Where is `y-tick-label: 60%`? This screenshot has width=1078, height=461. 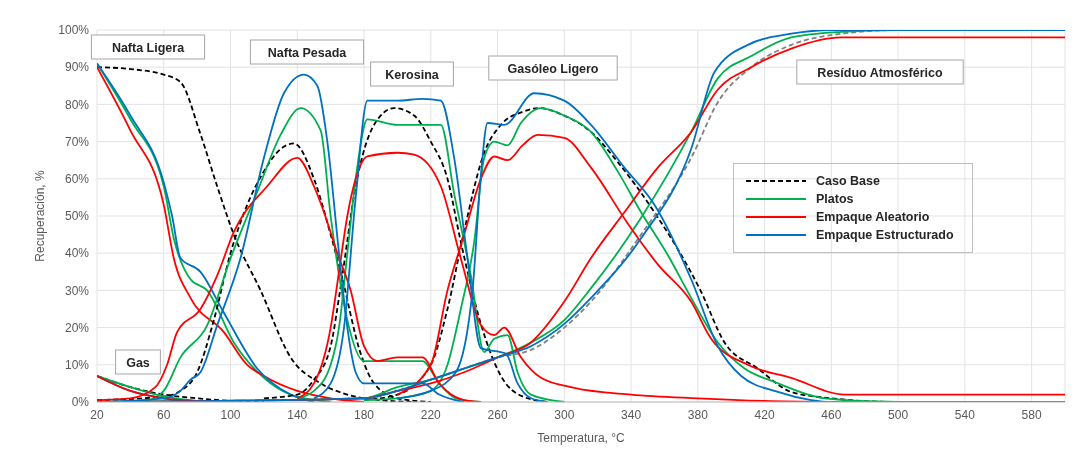
y-tick-label: 60% is located at coordinates (77, 179).